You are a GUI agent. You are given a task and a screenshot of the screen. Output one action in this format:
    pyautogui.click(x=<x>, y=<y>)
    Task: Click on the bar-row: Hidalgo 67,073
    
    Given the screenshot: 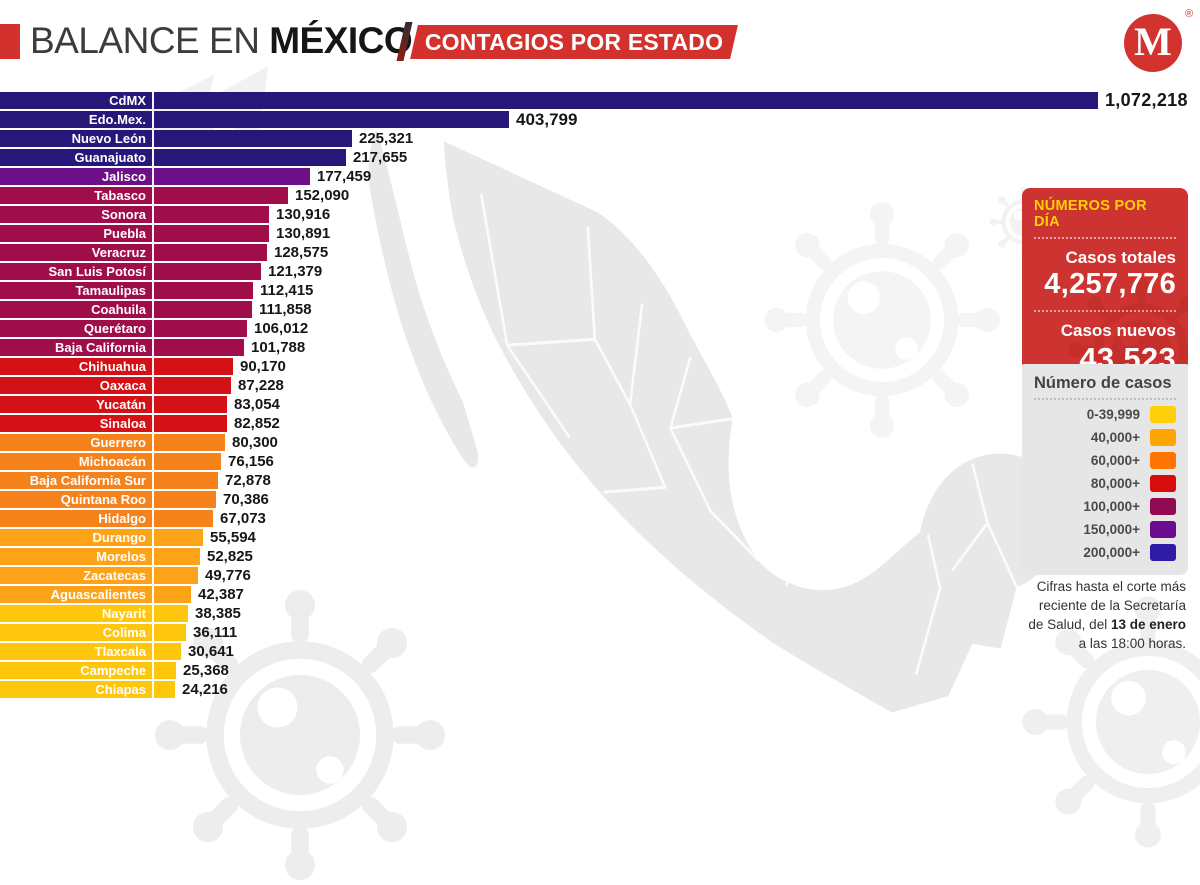 What is the action you would take?
    pyautogui.click(x=600, y=518)
    